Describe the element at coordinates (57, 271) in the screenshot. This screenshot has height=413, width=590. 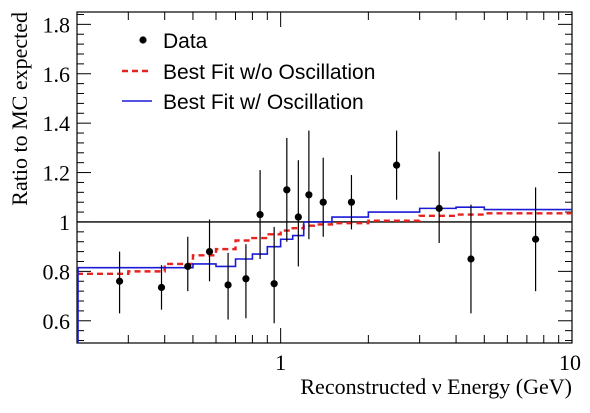
I see `y-tick-label: 0.8` at that location.